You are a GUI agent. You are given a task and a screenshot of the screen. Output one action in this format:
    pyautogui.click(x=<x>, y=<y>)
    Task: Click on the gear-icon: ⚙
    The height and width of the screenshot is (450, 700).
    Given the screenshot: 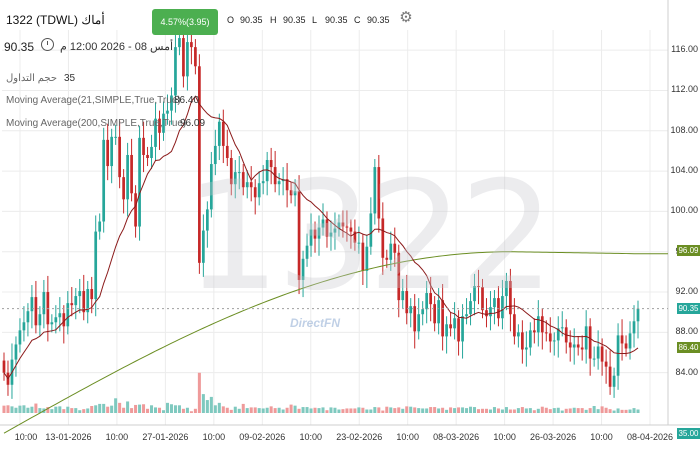 What is the action you would take?
    pyautogui.click(x=406, y=17)
    